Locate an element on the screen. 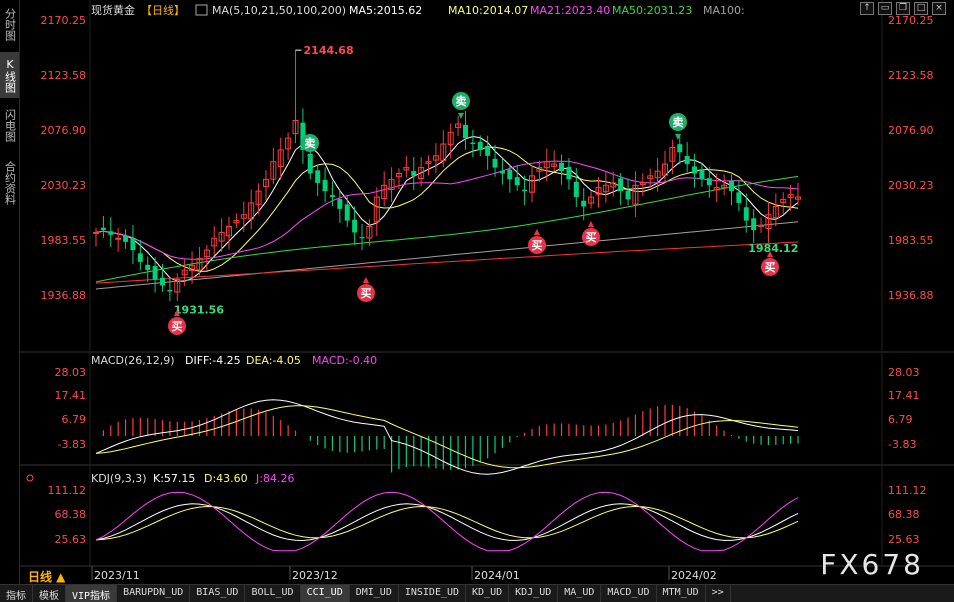 This screenshot has height=602, width=954. macd-tick-right: -3.83 is located at coordinates (902, 444).